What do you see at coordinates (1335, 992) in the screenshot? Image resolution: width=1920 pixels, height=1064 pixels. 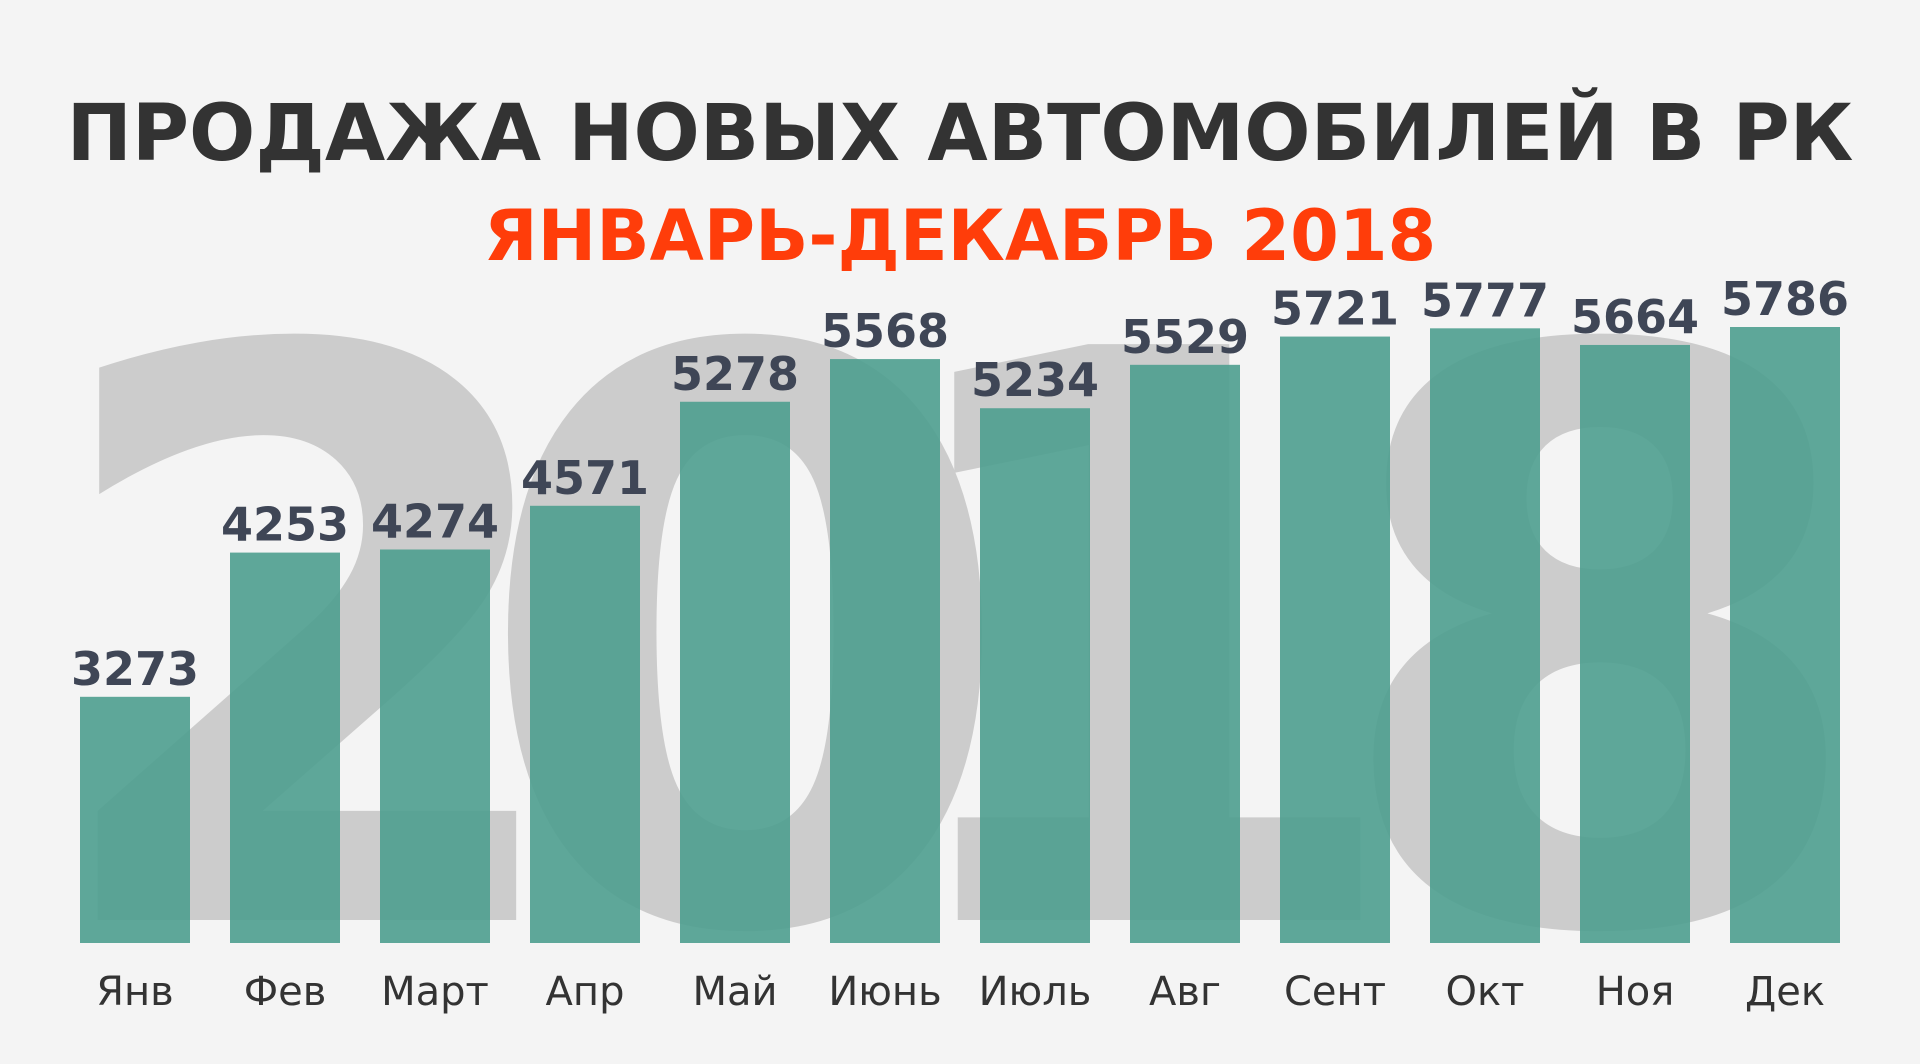 I see `category-label: Сент` at bounding box center [1335, 992].